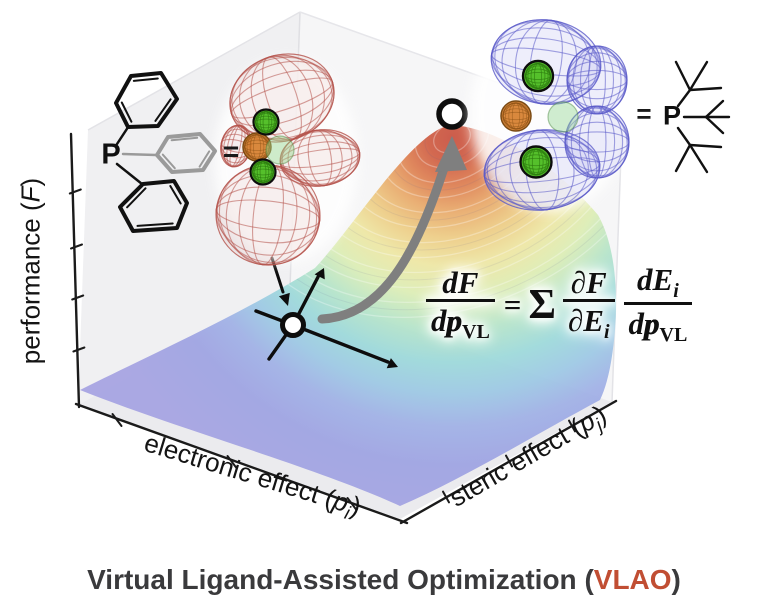 This screenshot has height=607, width=768. What do you see at coordinates (153, 206) in the screenshot?
I see `phenyl-ring-bottom` at bounding box center [153, 206].